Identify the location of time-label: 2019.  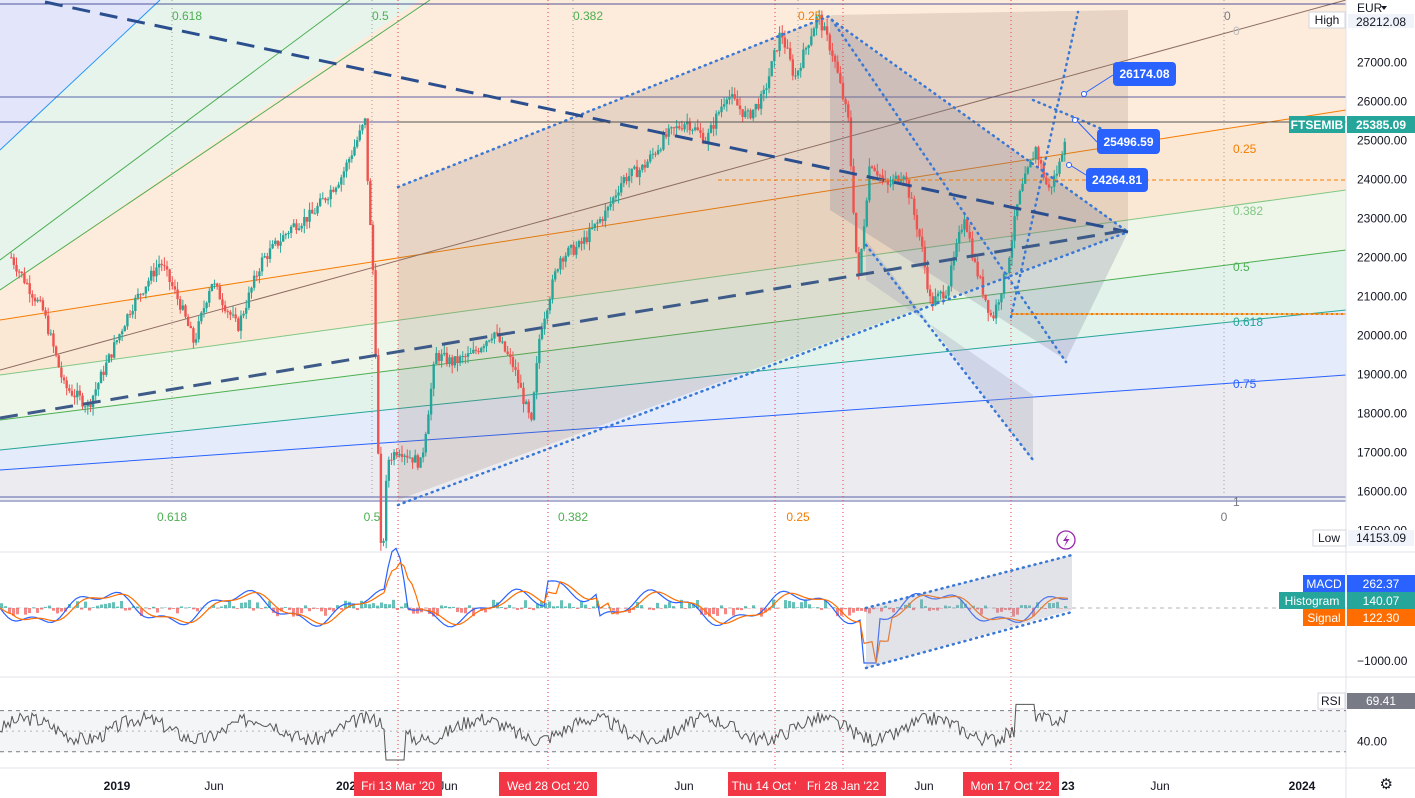
(117, 786).